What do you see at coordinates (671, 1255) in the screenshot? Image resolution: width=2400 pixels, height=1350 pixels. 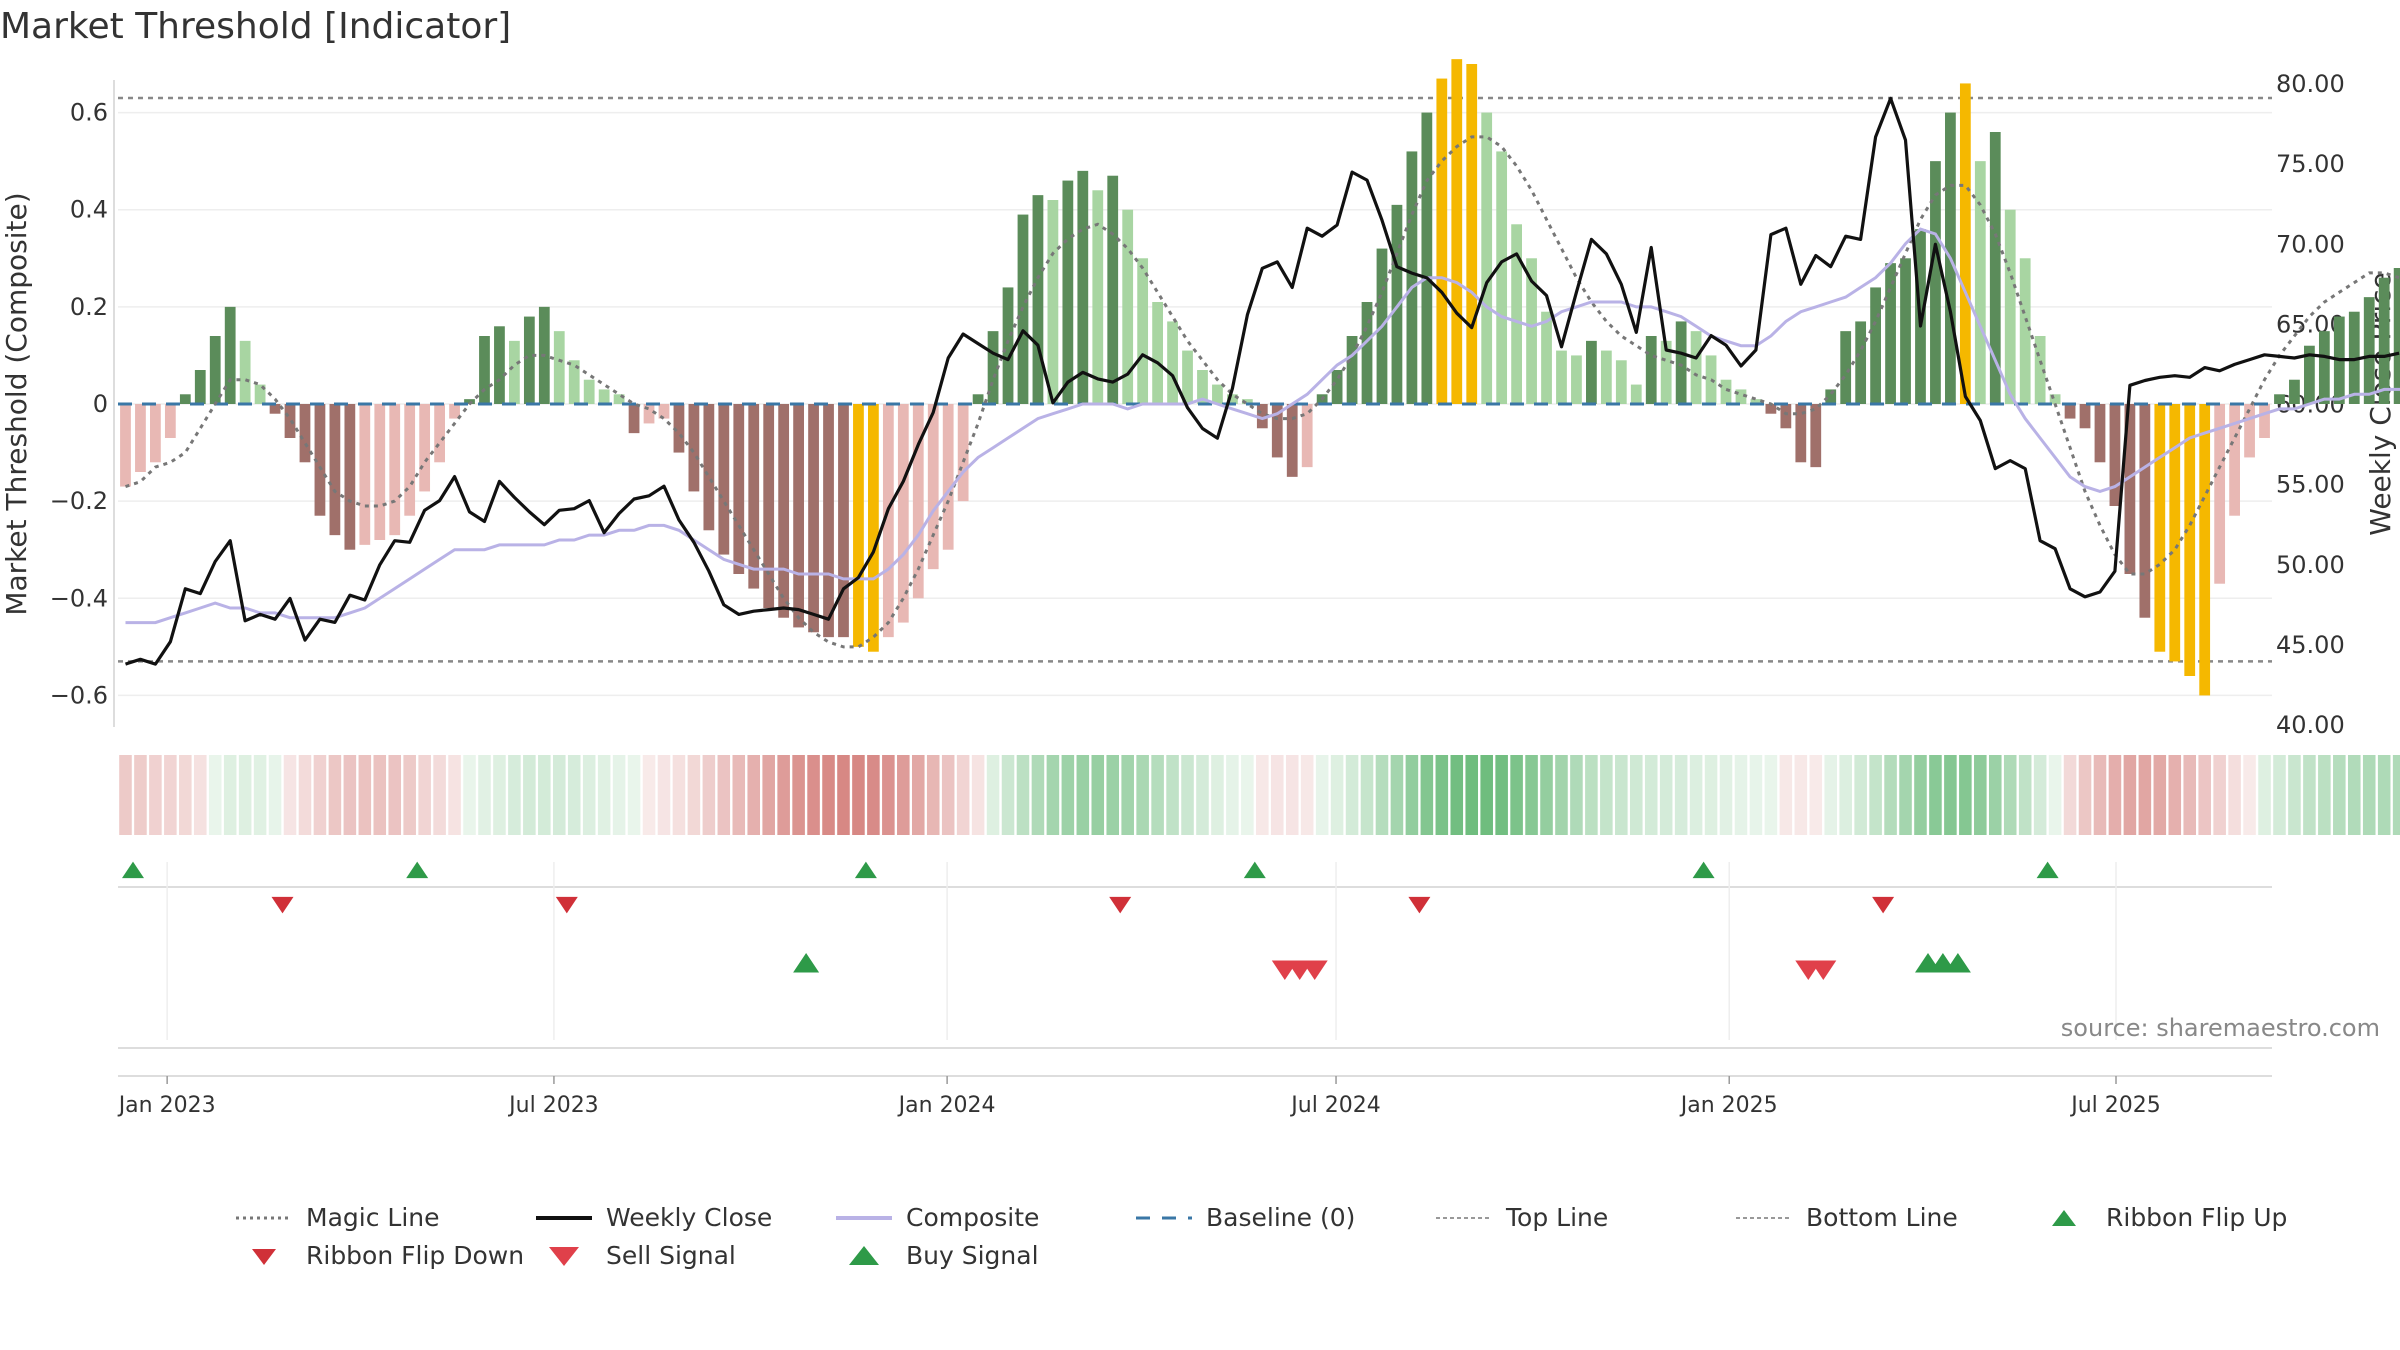 I see `legend-label: Sell Signal` at bounding box center [671, 1255].